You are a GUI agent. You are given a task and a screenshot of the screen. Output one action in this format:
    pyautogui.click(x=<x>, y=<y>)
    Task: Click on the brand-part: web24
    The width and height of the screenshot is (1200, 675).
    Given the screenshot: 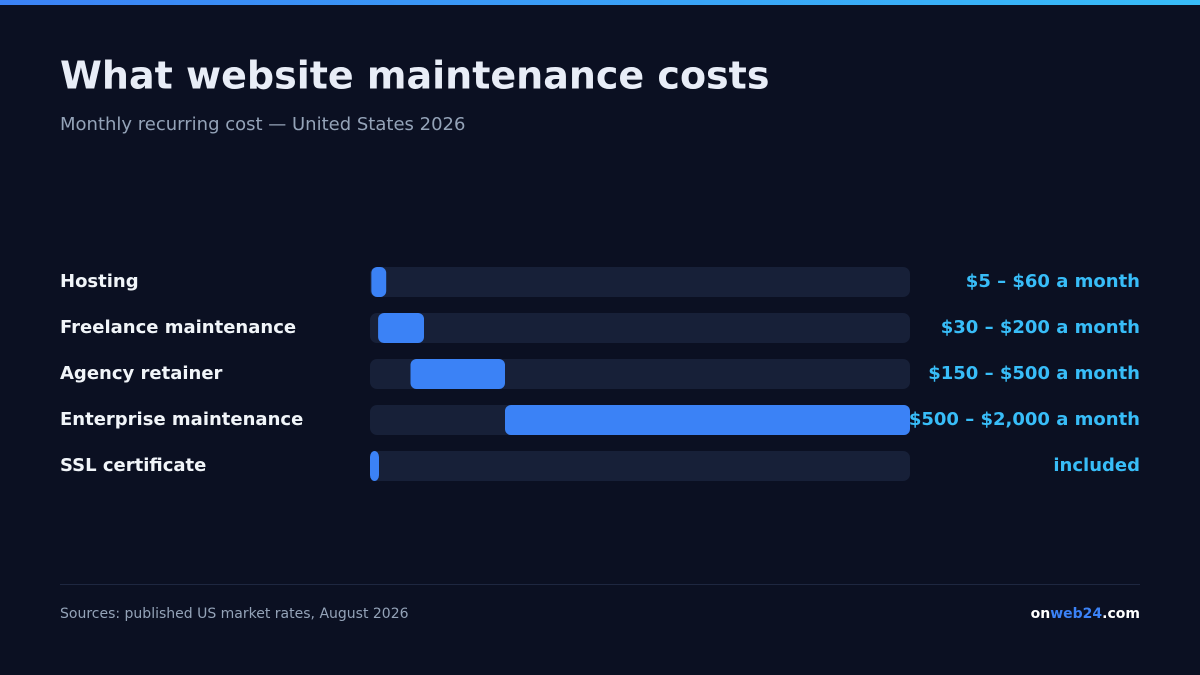 What is the action you would take?
    pyautogui.click(x=1076, y=614)
    